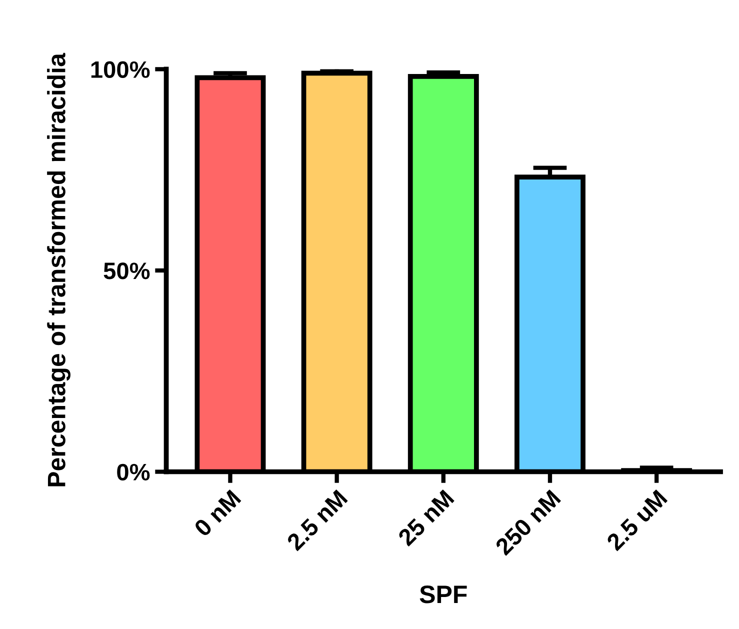 This screenshot has height=629, width=739. Describe the element at coordinates (133, 472) in the screenshot. I see `y-tick-label: 0%` at that location.